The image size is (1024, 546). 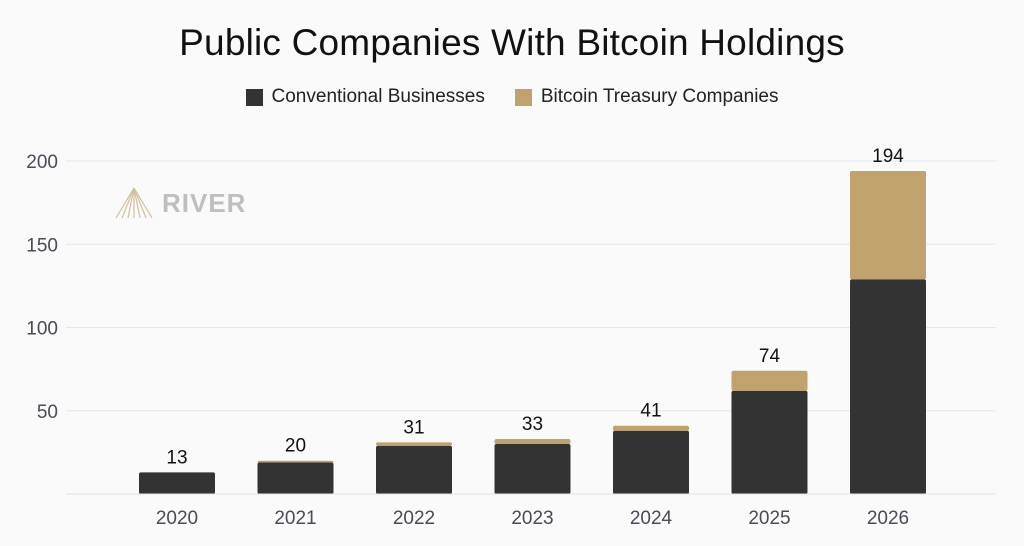 I want to click on x-tick-label-2020: 2020, so click(x=177, y=518).